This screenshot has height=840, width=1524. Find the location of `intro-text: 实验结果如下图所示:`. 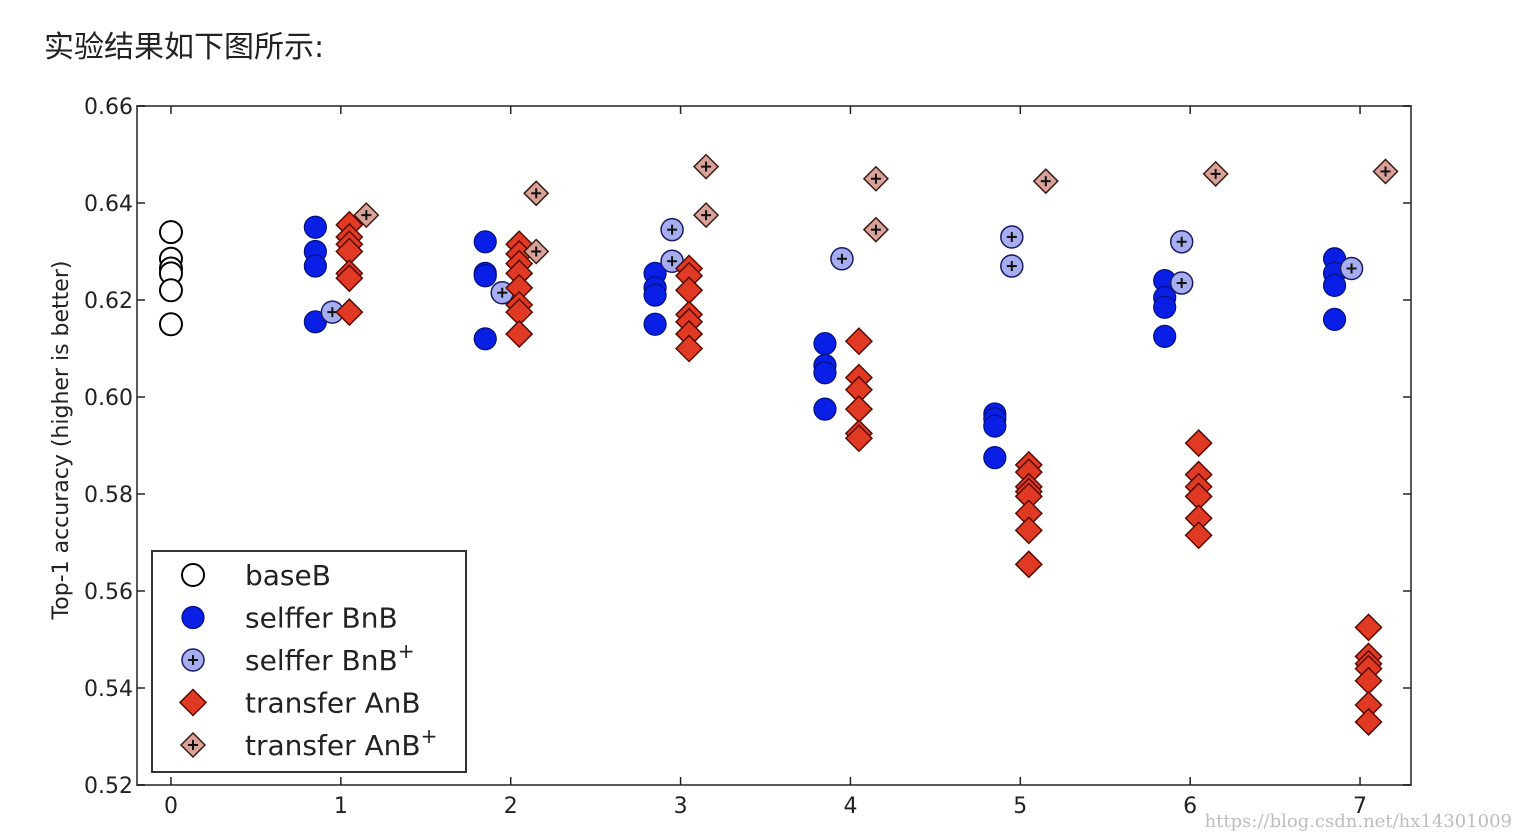

intro-text: 实验结果如下图所示: is located at coordinates (184, 47).